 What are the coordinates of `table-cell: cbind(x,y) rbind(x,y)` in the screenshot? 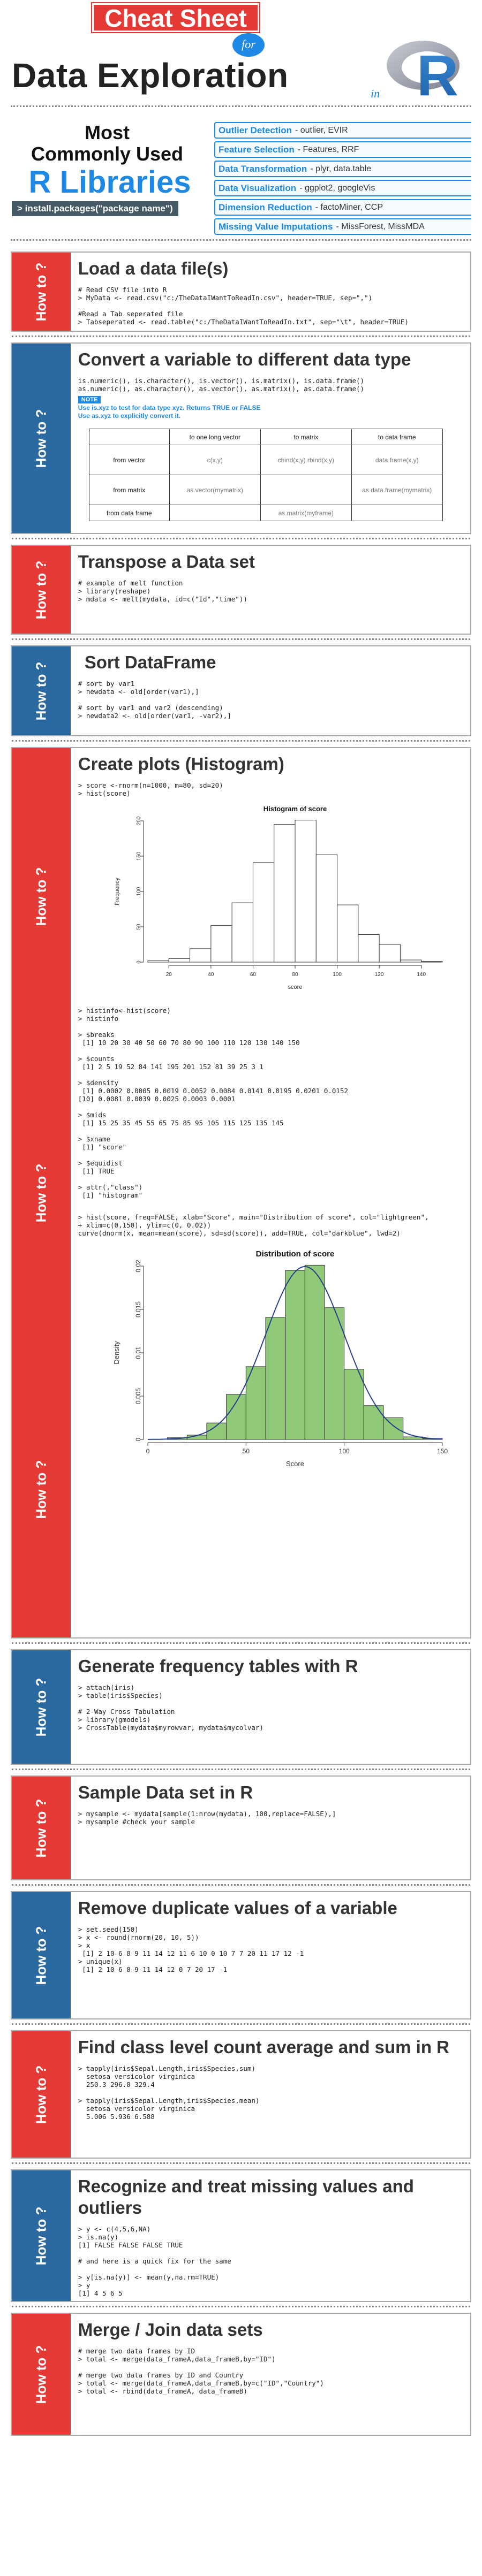 It's located at (306, 460).